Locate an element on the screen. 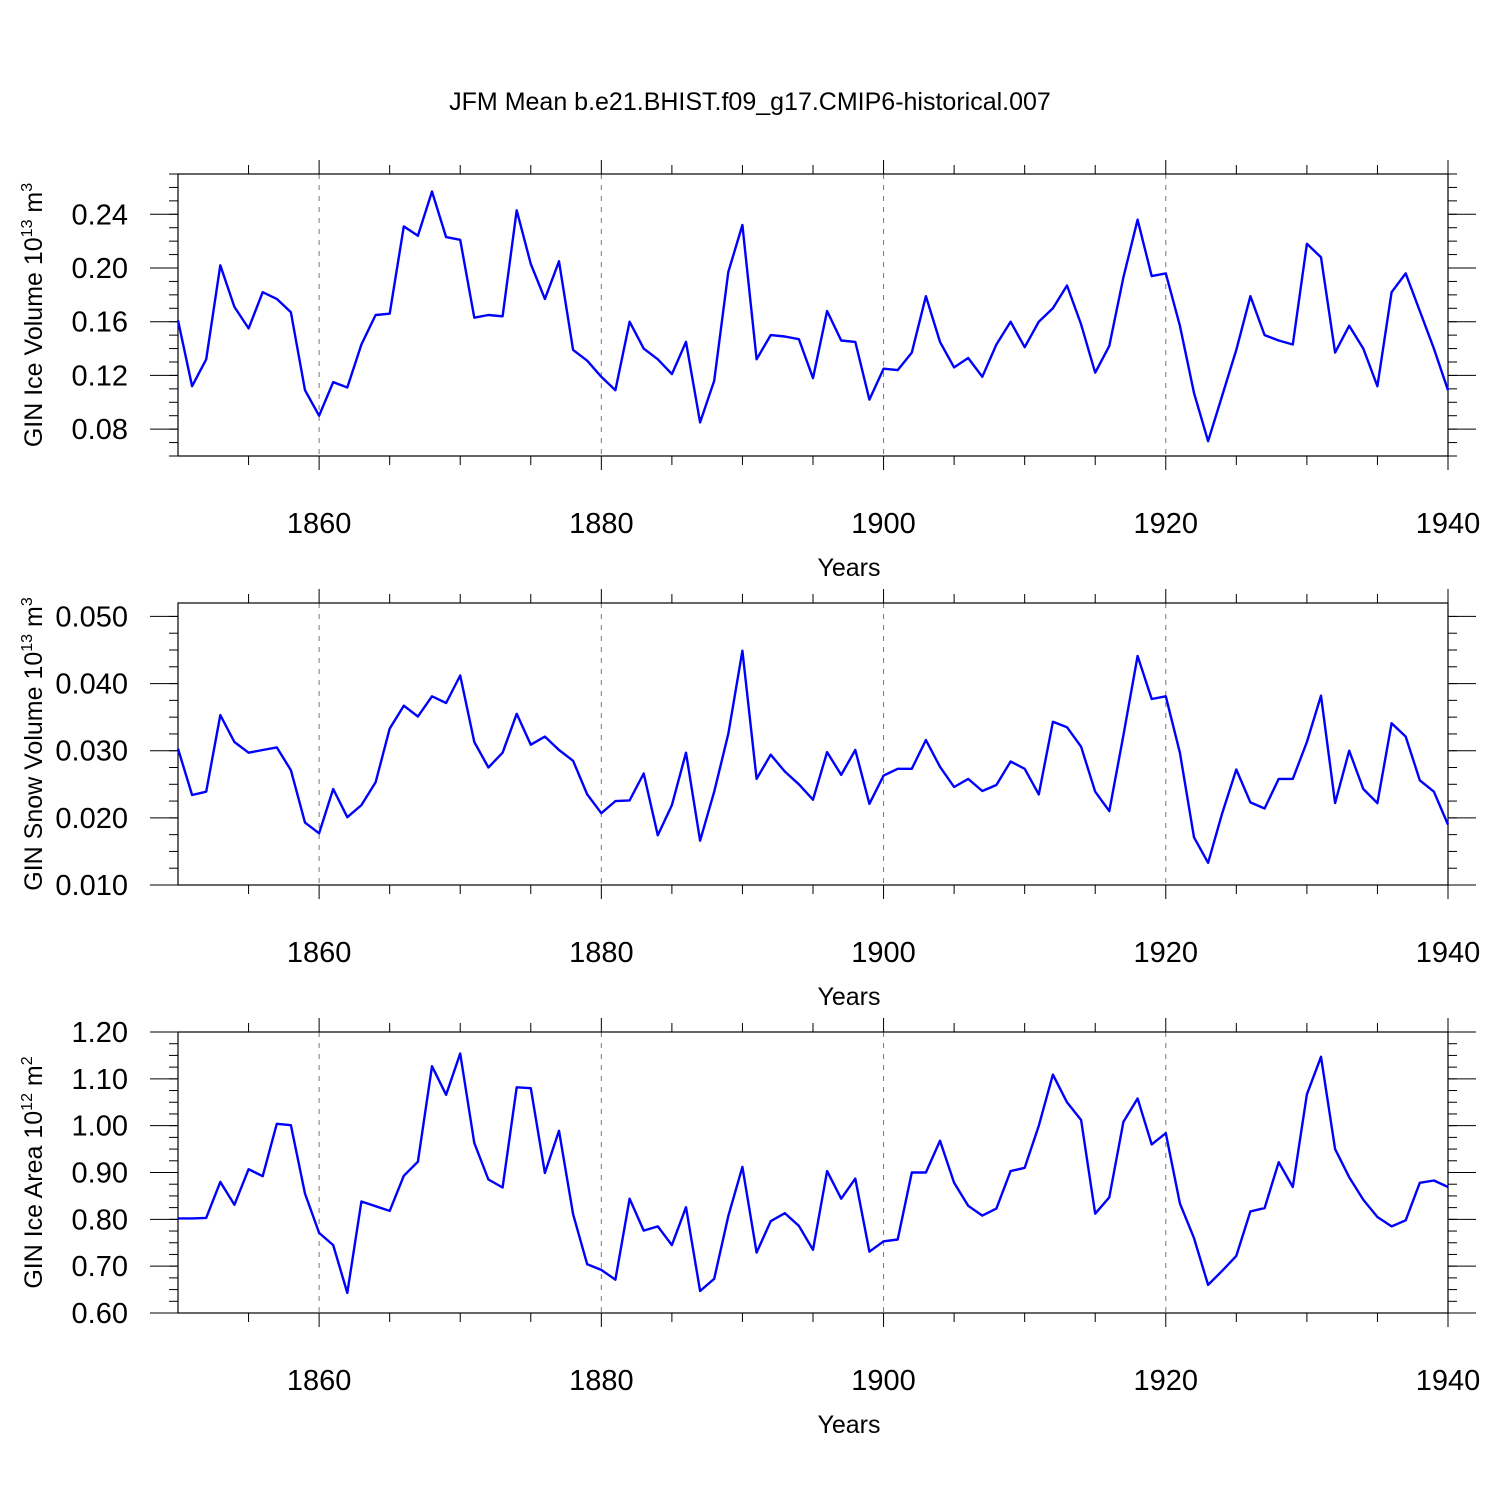 The height and width of the screenshot is (1500, 1500). series-line-gin-snow-volume is located at coordinates (813, 756).